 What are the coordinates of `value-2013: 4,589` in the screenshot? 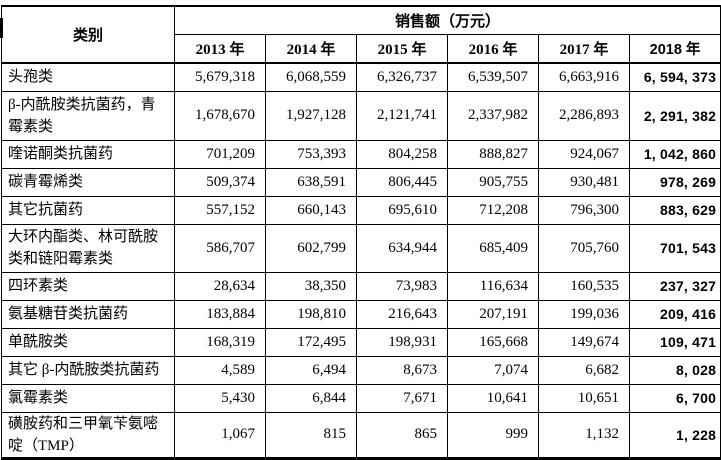 It's located at (220, 370).